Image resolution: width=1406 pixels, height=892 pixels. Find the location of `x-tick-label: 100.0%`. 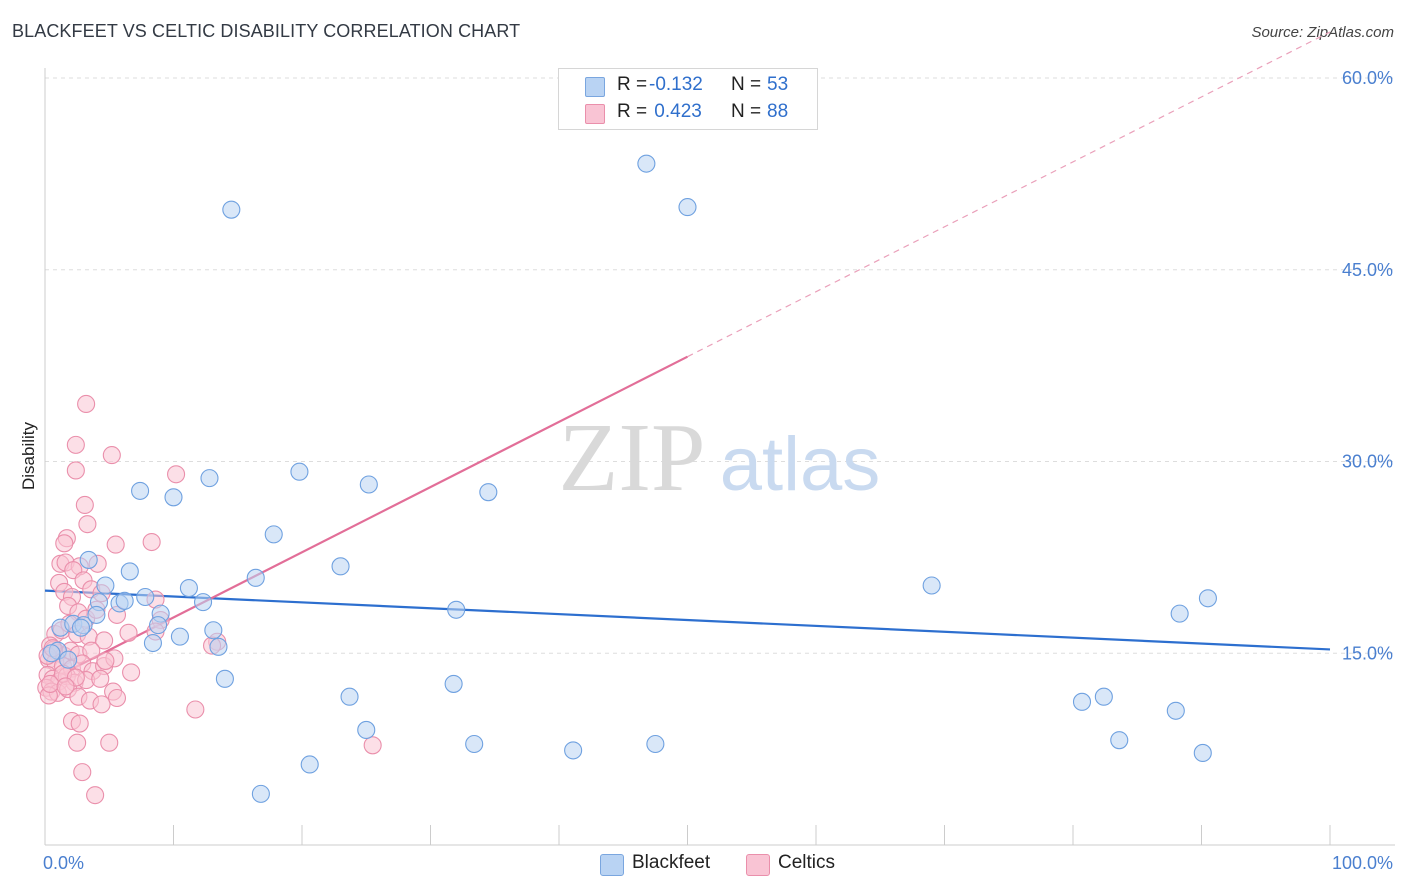

x-tick-label: 100.0% is located at coordinates (1362, 863).